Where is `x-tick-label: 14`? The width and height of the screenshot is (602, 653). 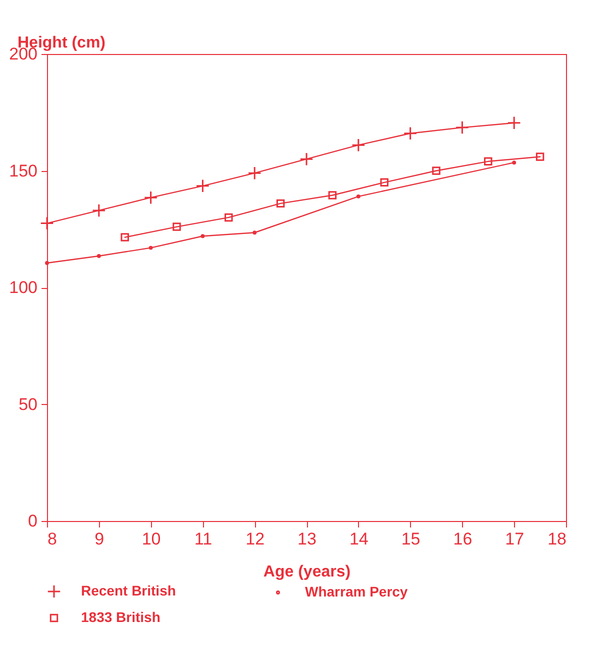
x-tick-label: 14 is located at coordinates (358, 539).